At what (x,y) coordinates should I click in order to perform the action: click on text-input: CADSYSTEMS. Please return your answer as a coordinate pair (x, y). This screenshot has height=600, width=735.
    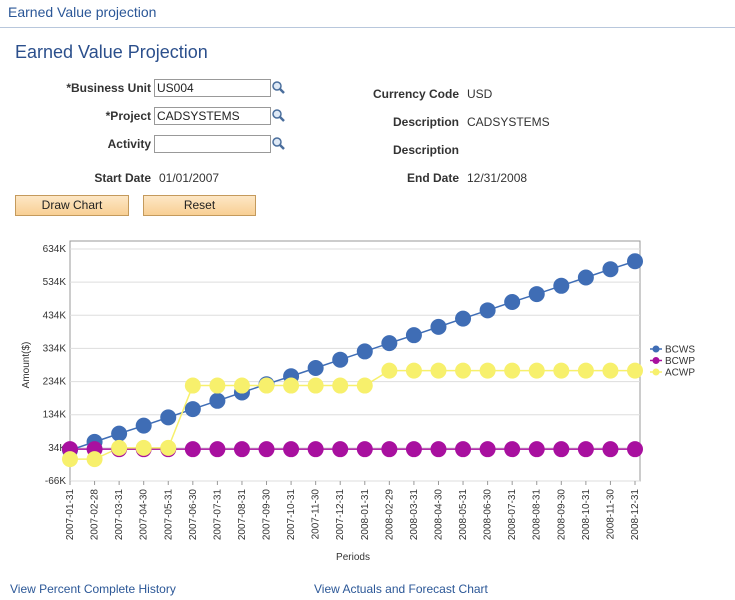
    Looking at the image, I should click on (212, 116).